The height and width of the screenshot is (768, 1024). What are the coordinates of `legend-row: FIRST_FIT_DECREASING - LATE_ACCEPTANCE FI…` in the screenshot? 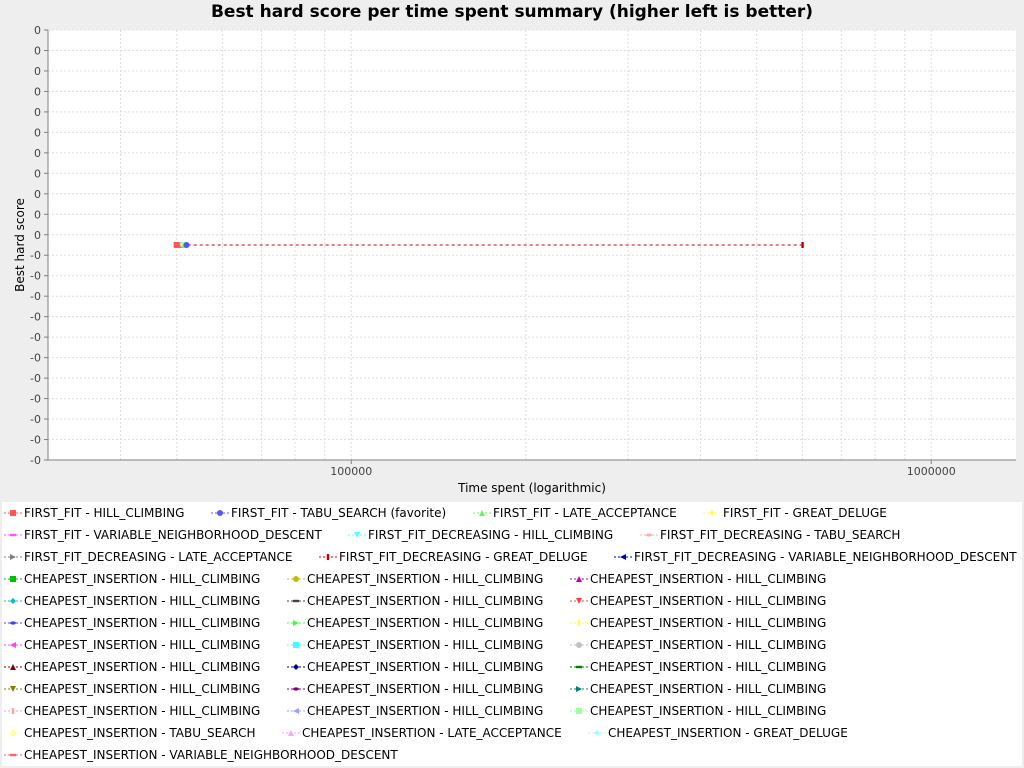 It's located at (512, 557).